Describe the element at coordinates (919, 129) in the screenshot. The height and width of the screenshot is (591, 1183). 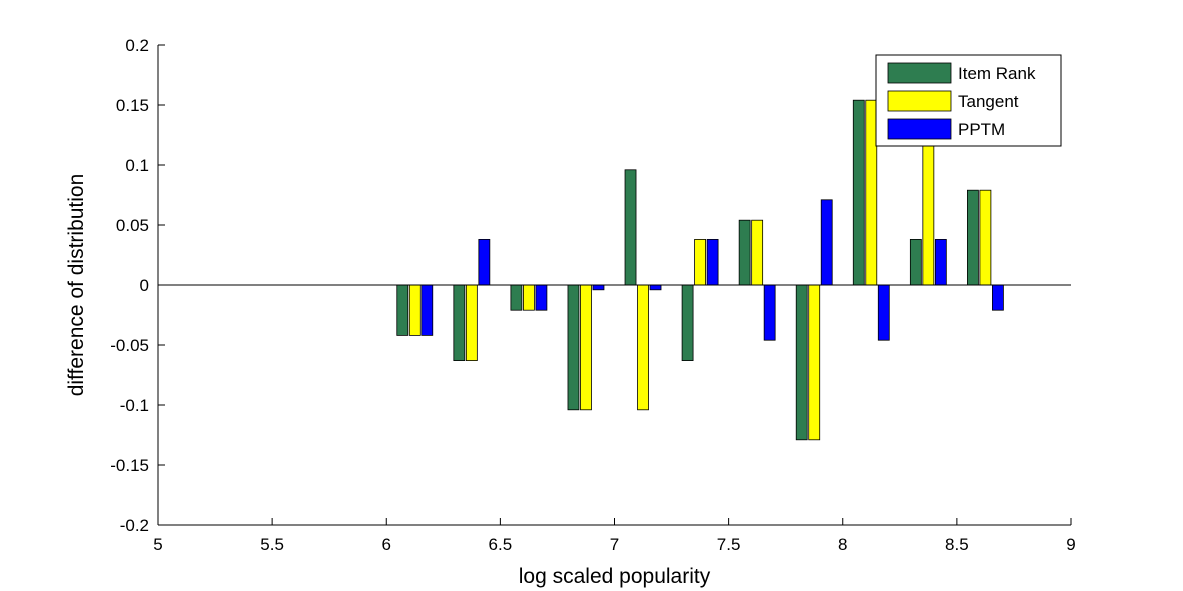
I see `legend-swatch-pptm` at that location.